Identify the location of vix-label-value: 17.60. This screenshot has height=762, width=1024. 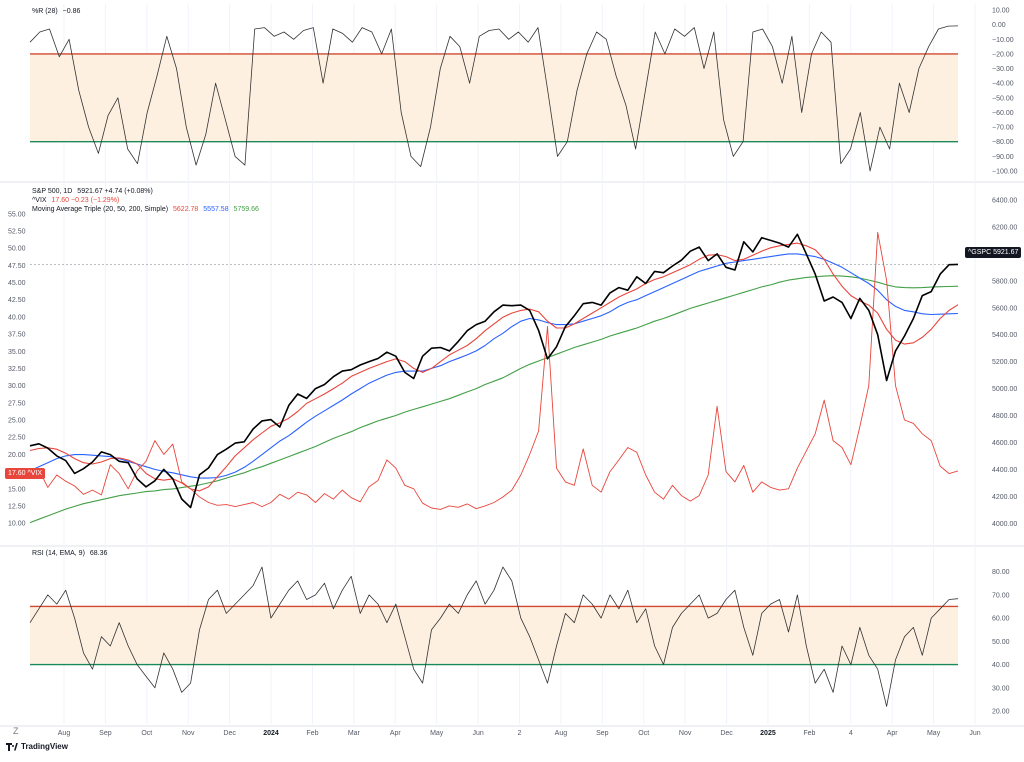
(17, 473).